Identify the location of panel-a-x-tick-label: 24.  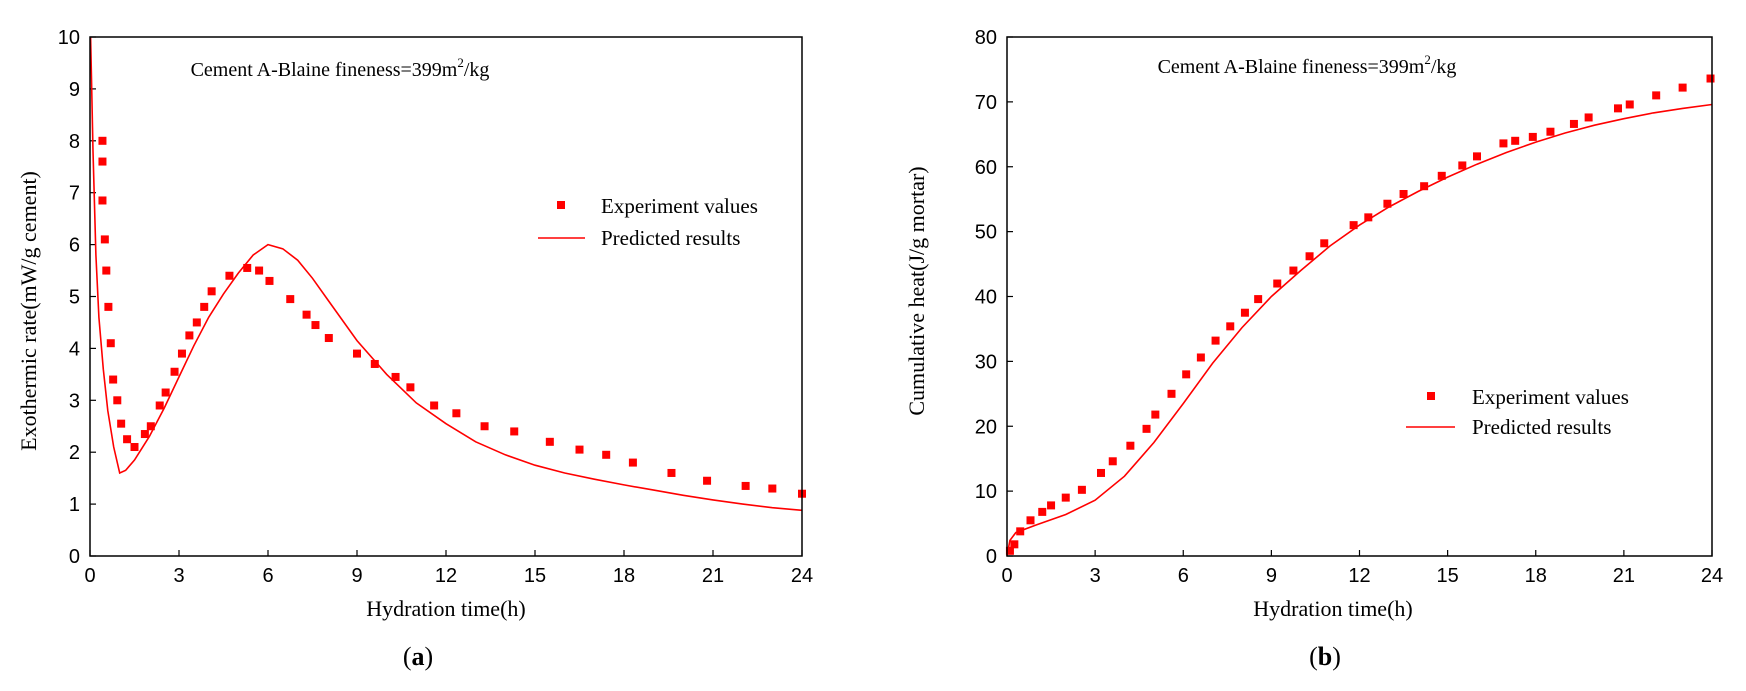
(802, 576).